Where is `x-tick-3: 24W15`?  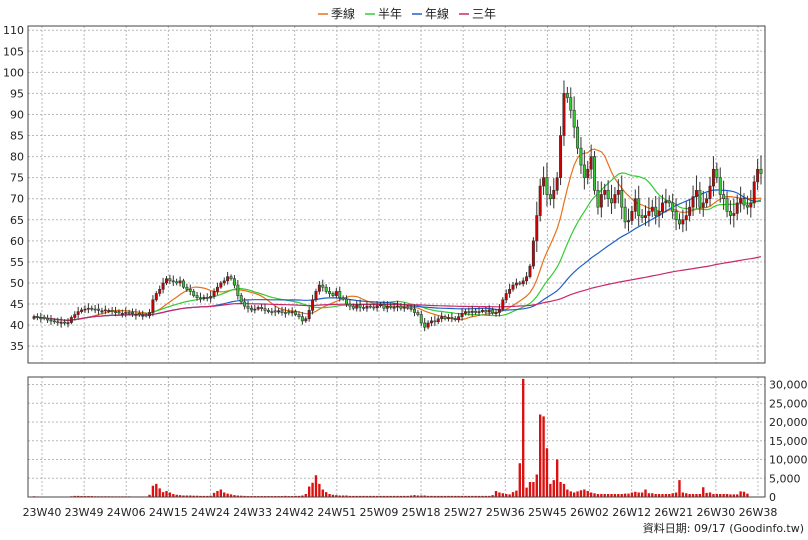
x-tick-3: 24W15 is located at coordinates (168, 512).